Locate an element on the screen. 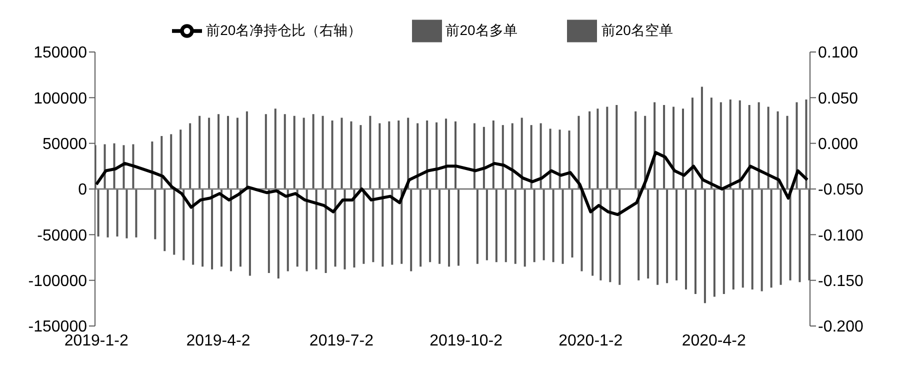  y2-tick-label: -0.150 is located at coordinates (841, 281).